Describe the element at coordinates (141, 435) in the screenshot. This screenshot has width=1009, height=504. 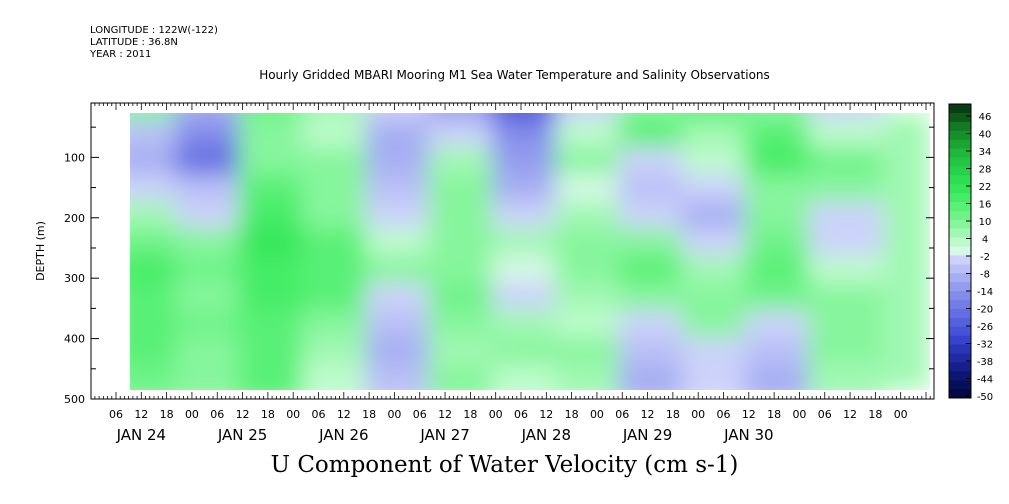
I see `x-day-label: JAN 24` at that location.